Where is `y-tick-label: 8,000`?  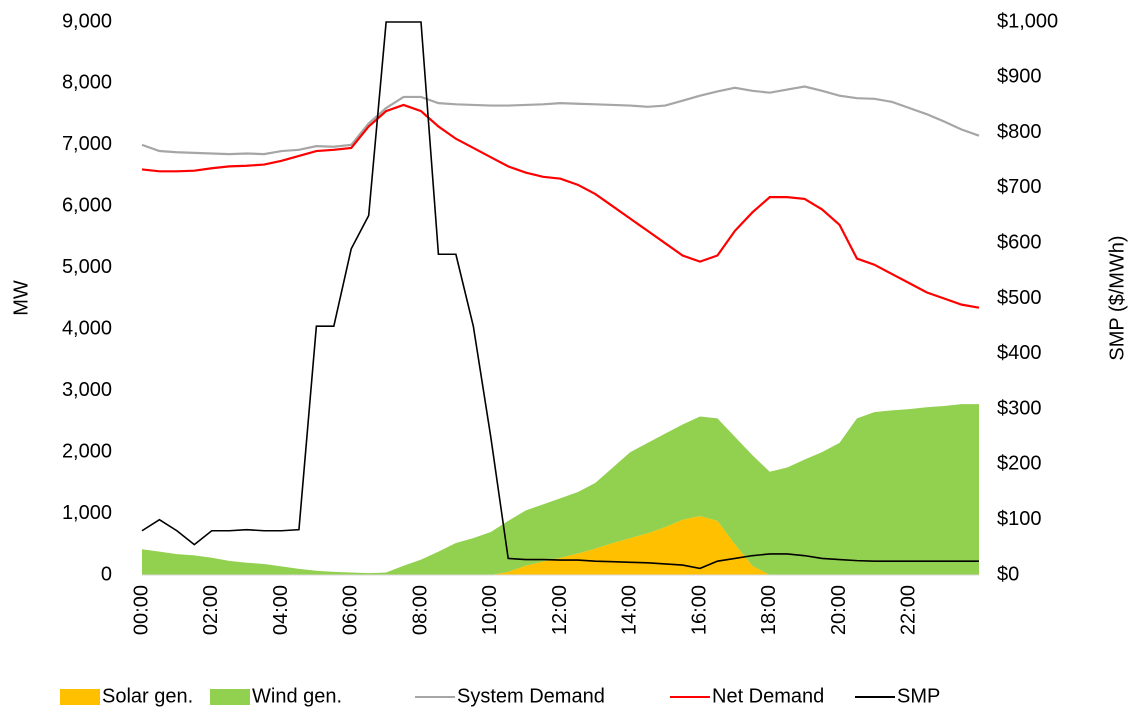 y-tick-label: 8,000 is located at coordinates (87, 83).